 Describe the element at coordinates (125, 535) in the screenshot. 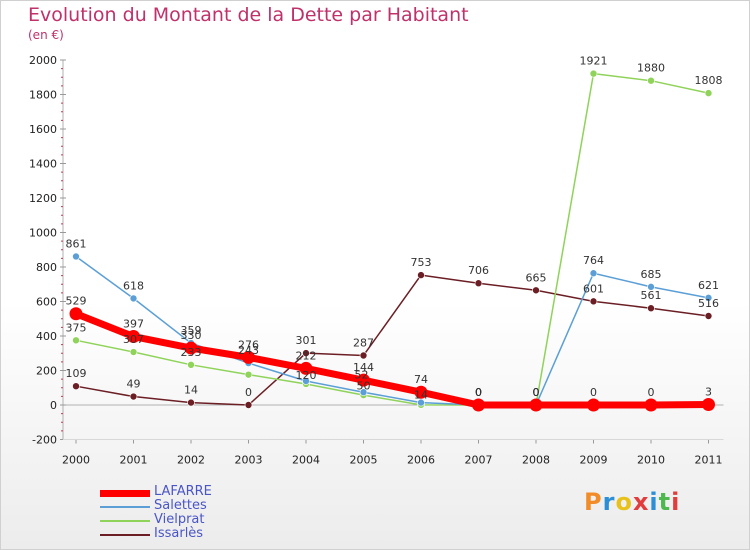

I see `legend-swatch-issarles` at that location.